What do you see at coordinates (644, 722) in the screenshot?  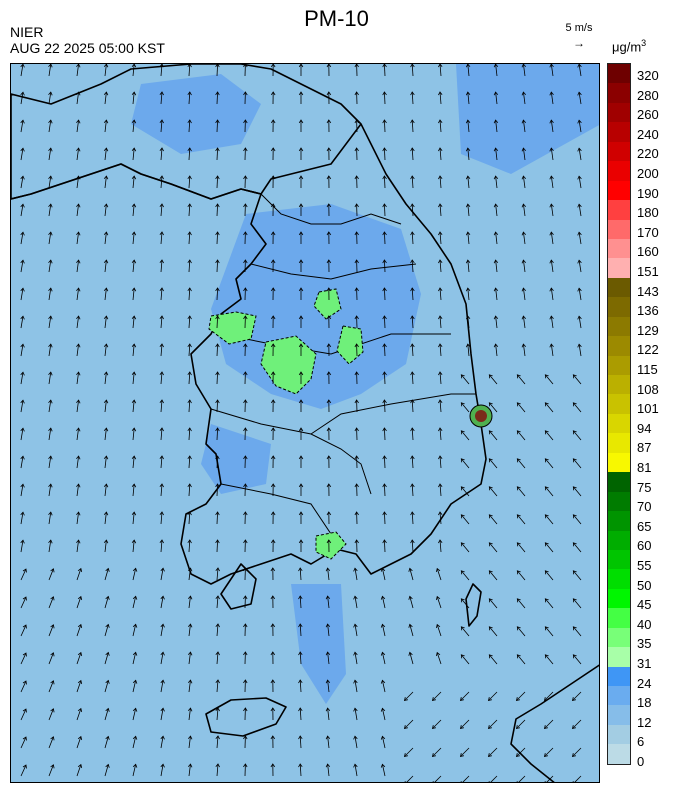 I see `colorbar-tick-label: 12` at bounding box center [644, 722].